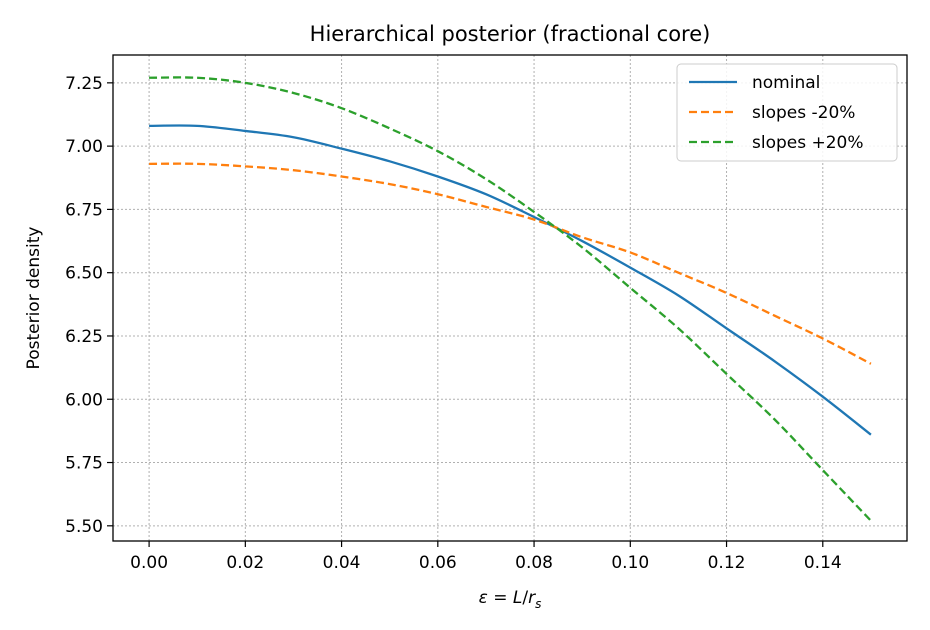 Image resolution: width=930 pixels, height=630 pixels. I want to click on y-tick-label: 5.75, so click(84, 464).